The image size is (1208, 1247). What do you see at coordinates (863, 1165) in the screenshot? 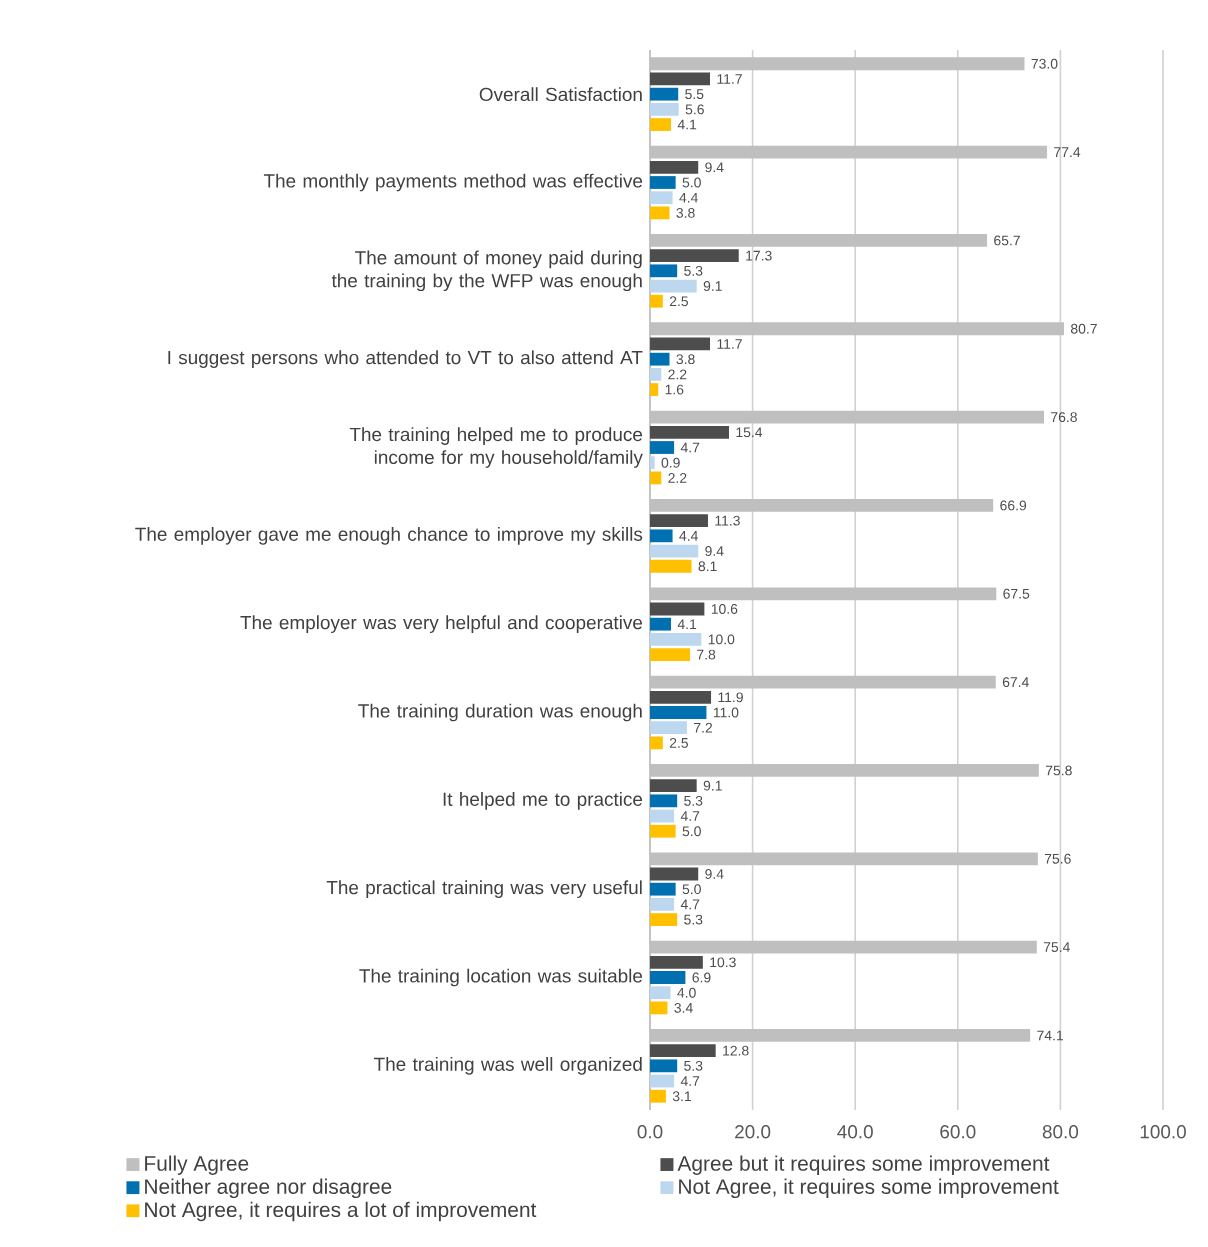
I see `legend-label: Agree but it requires some improvement` at bounding box center [863, 1165].